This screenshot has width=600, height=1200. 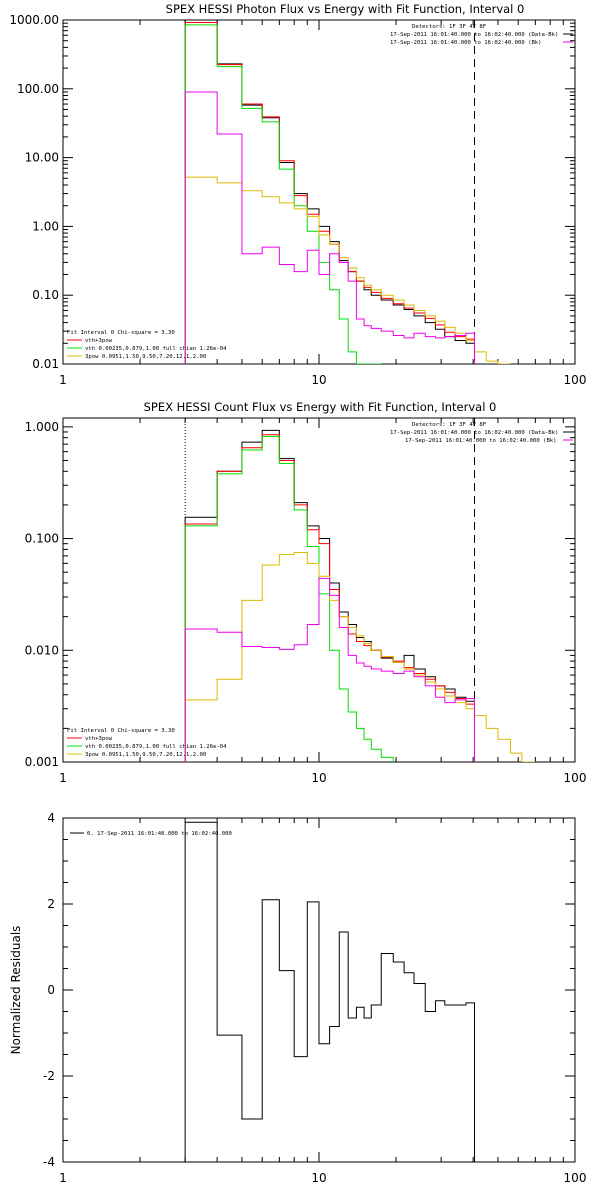 What do you see at coordinates (63, 778) in the screenshot?
I see `count-x-tick-1: 1` at bounding box center [63, 778].